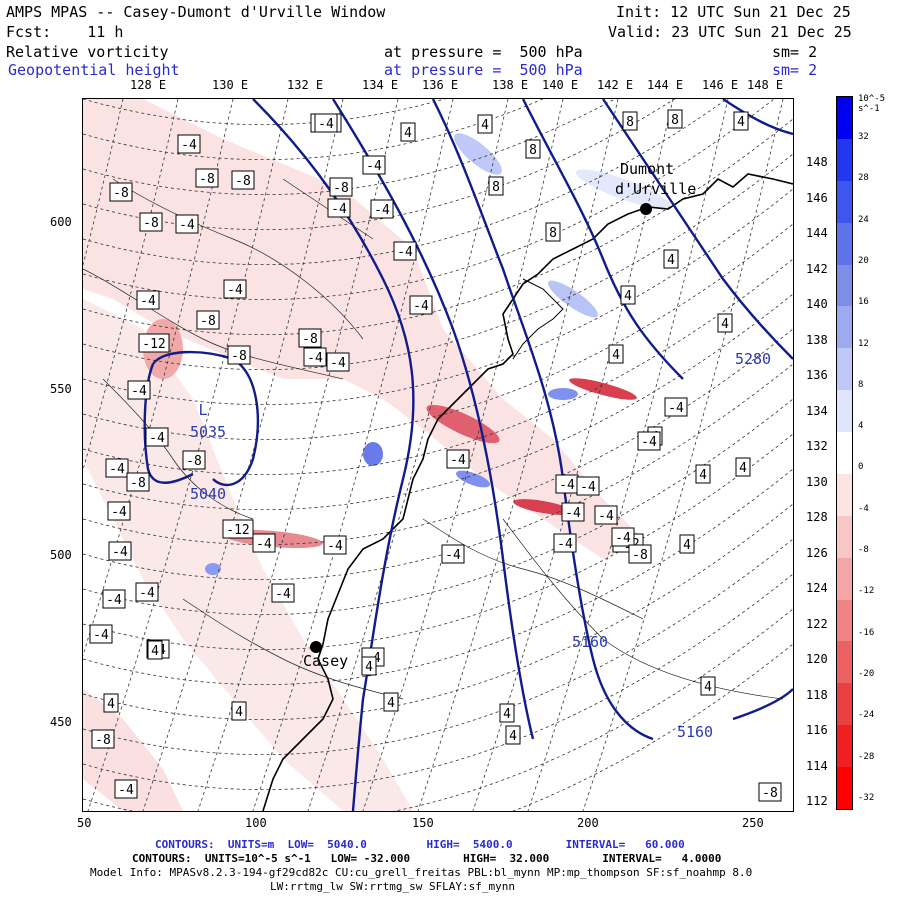 The width and height of the screenshot is (900, 900). Describe the element at coordinates (863, 343) in the screenshot. I see `colorbar-label: 12` at that location.